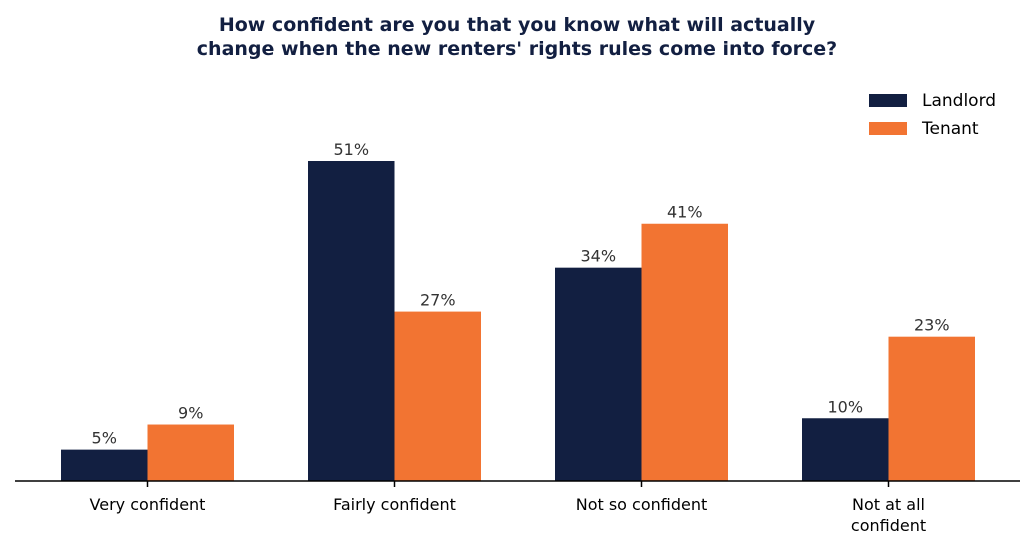 This screenshot has width=1035, height=554. What do you see at coordinates (148, 504) in the screenshot?
I see `x-tick-label: Very confident` at bounding box center [148, 504].